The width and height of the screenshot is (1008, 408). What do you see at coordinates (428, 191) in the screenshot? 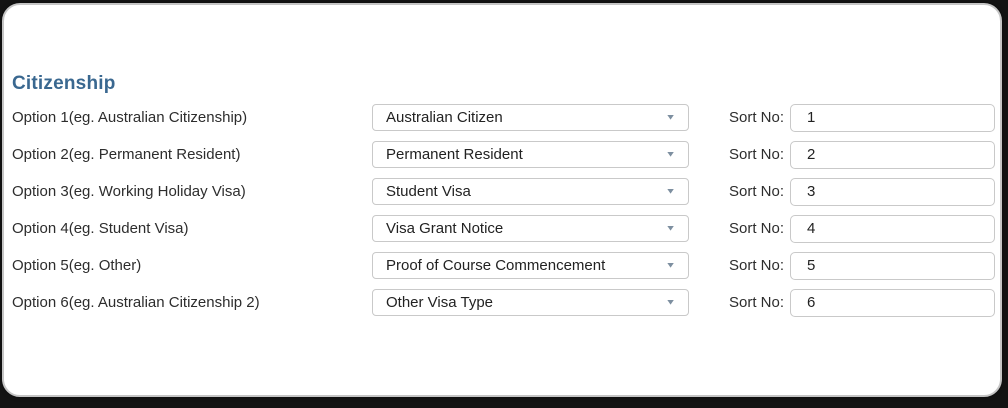
I see `dropdown-selected-value: Student Visa` at bounding box center [428, 191].